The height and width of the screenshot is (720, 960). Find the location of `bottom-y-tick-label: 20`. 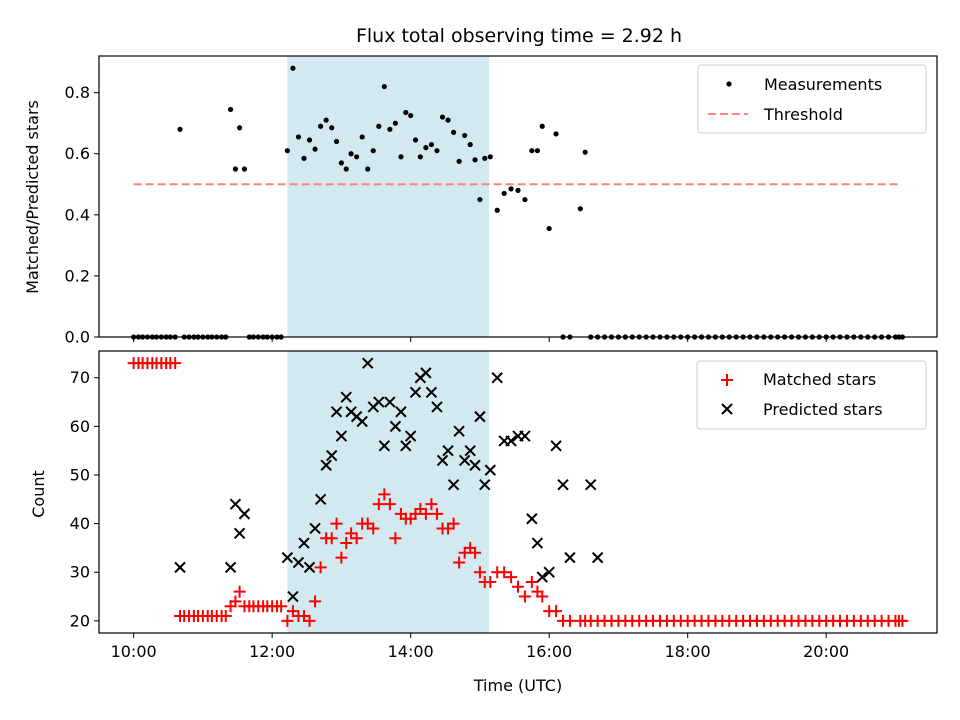

bottom-y-tick-label: 20 is located at coordinates (80, 620).